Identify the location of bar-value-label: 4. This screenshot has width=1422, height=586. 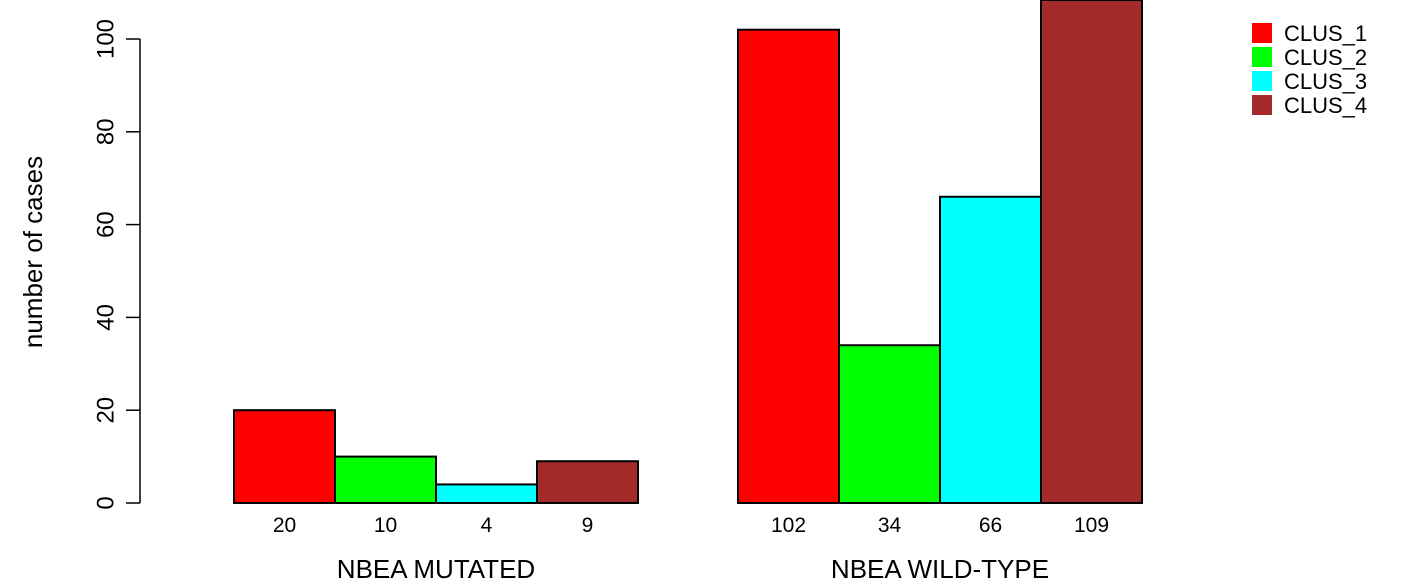
(487, 525).